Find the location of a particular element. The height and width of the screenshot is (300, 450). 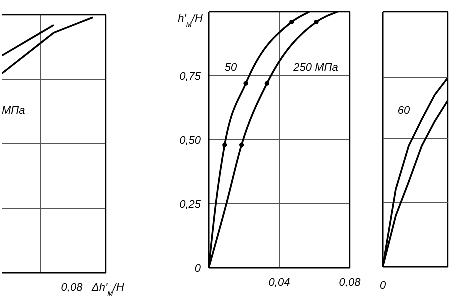

y-tick-label: 0,50 is located at coordinates (191, 141).